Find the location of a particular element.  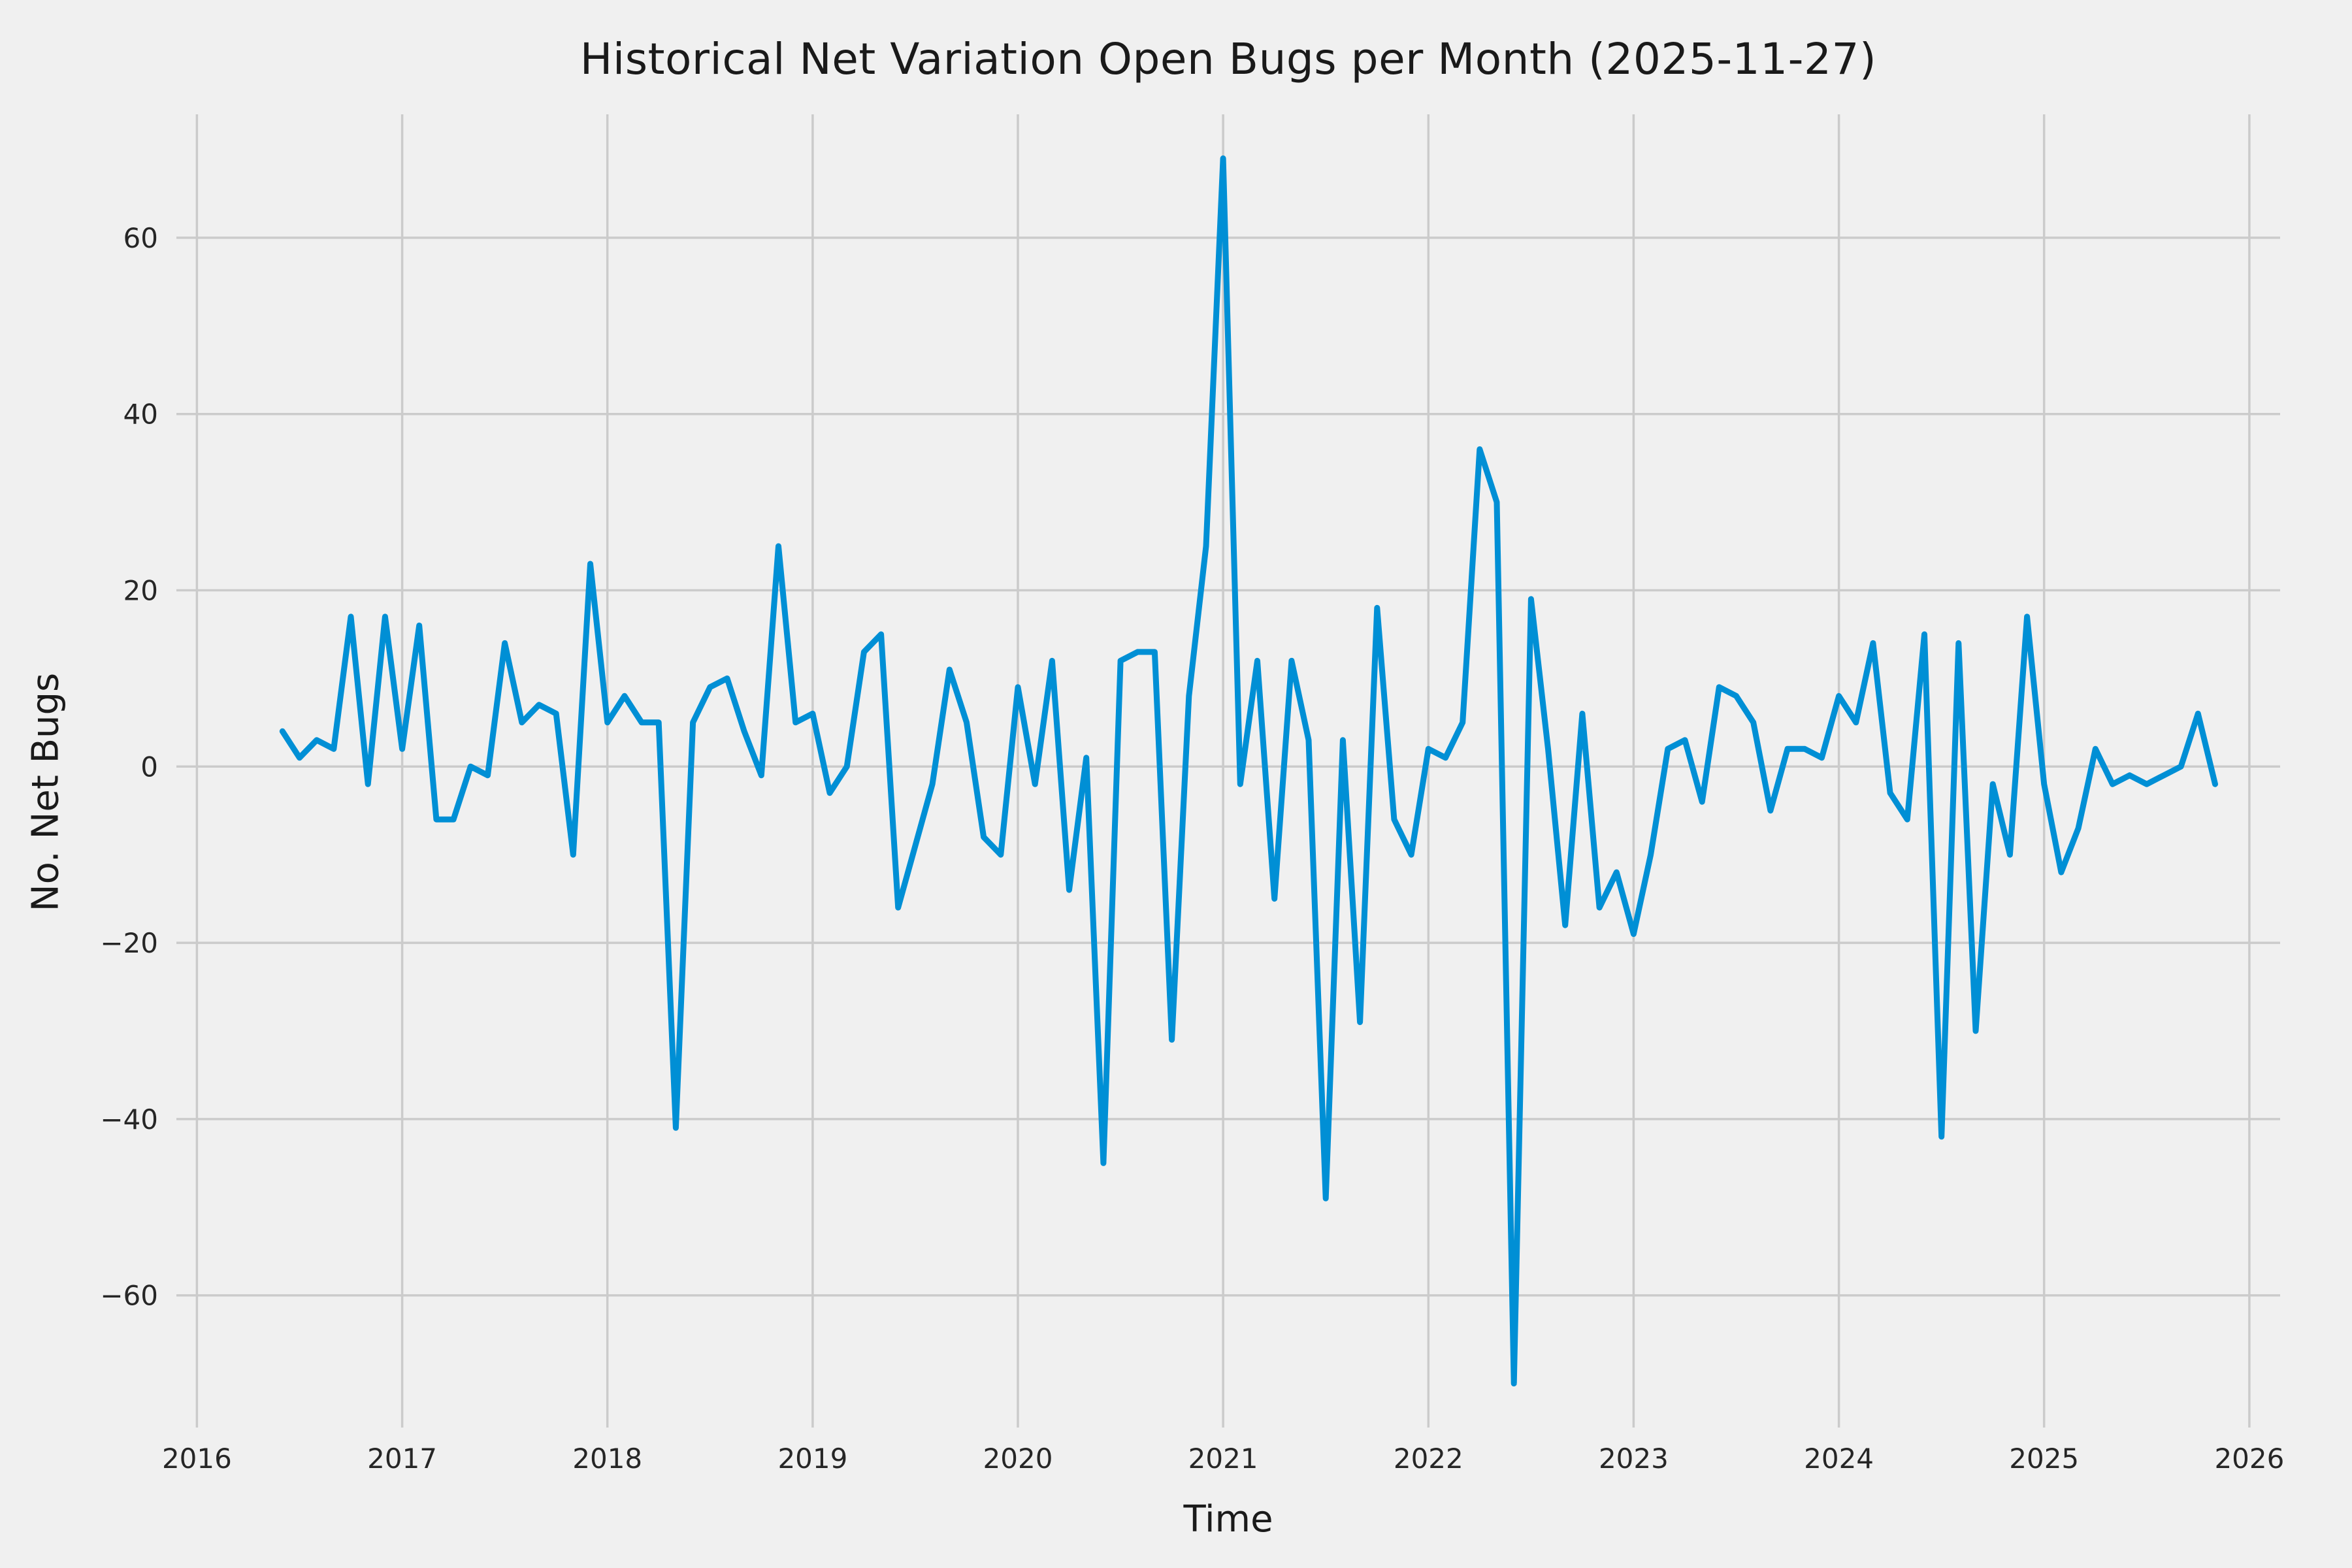

y-tick-label: −20 is located at coordinates (129, 943).